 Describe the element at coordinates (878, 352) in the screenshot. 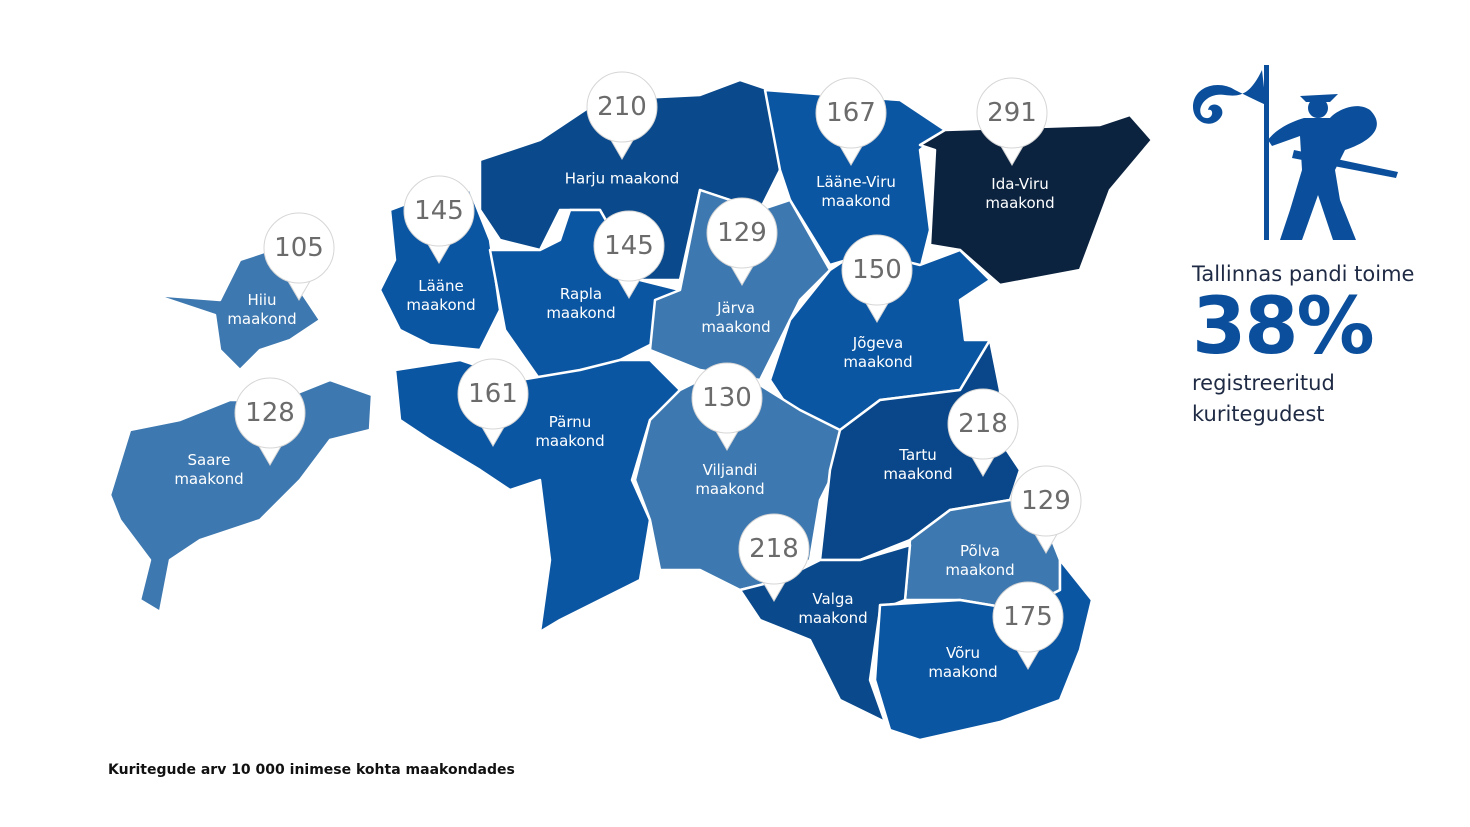

I see `region-name: Jõgeva maakond` at that location.